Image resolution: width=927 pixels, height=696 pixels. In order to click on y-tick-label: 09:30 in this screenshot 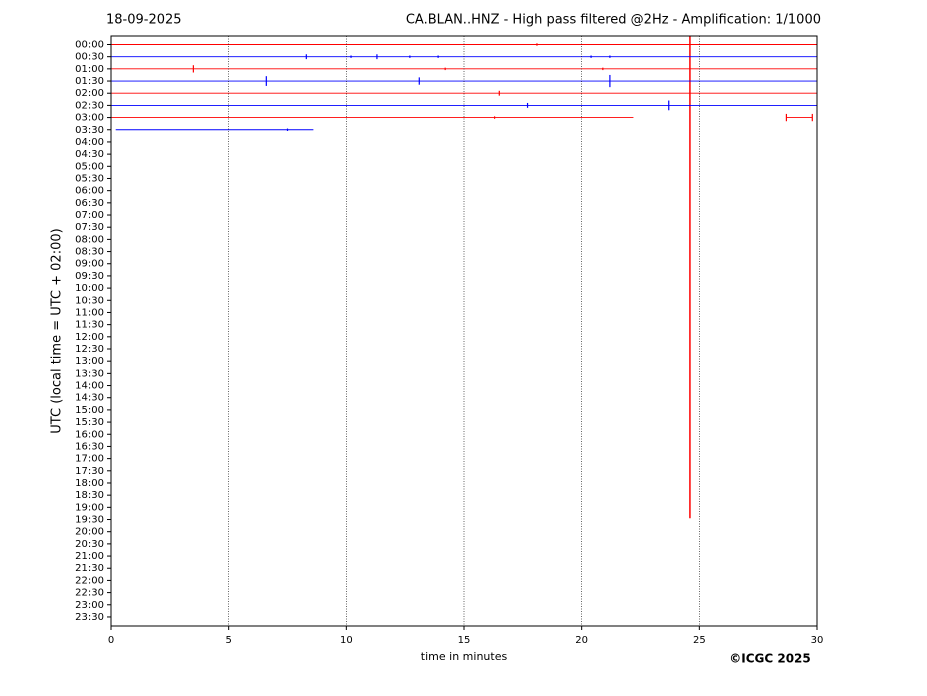, I will do `click(89, 276)`.